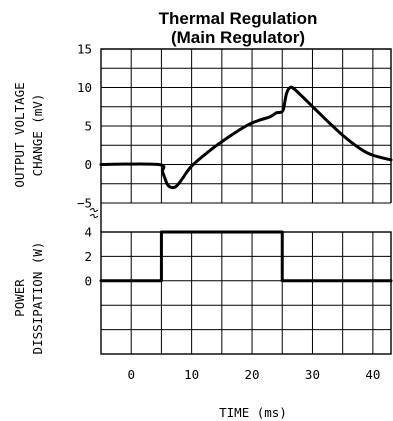  I want to click on chart-title-line2: (Main Regulator), so click(238, 37).